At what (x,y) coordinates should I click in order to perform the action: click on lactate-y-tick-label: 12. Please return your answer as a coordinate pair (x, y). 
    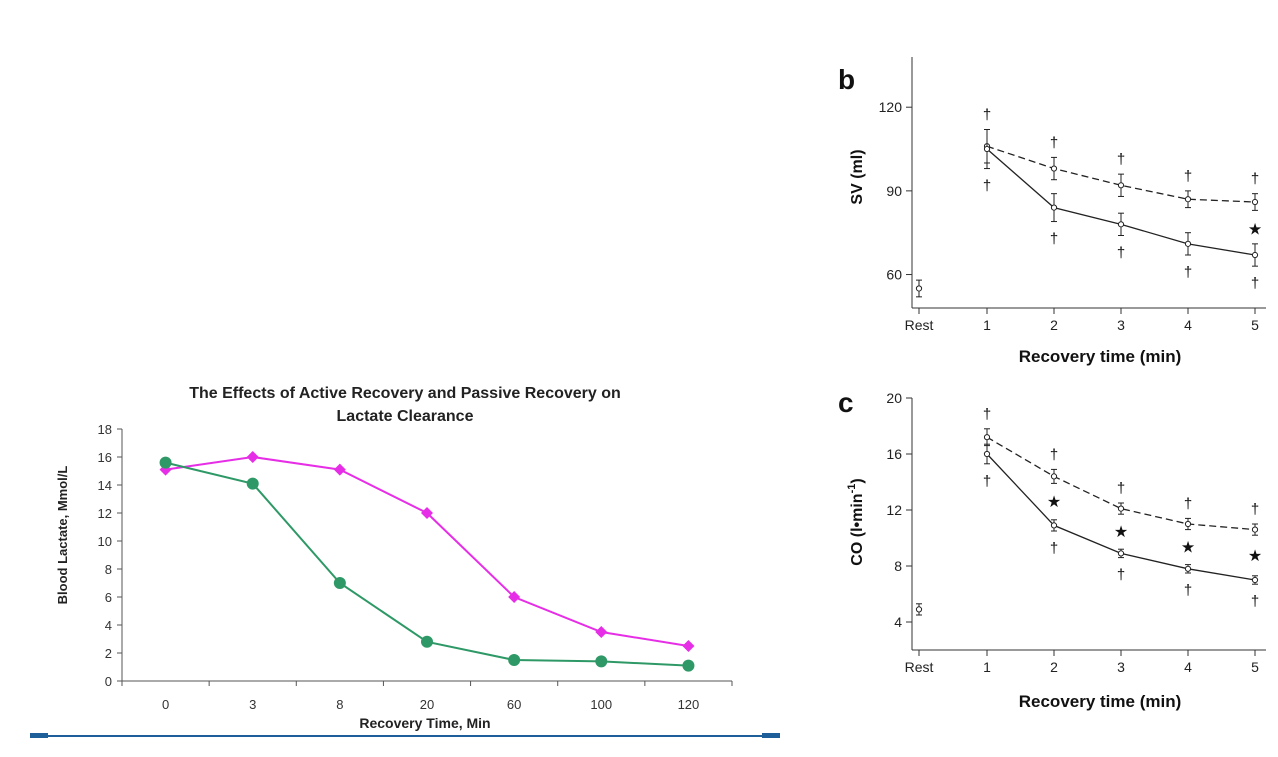
    Looking at the image, I should click on (105, 513).